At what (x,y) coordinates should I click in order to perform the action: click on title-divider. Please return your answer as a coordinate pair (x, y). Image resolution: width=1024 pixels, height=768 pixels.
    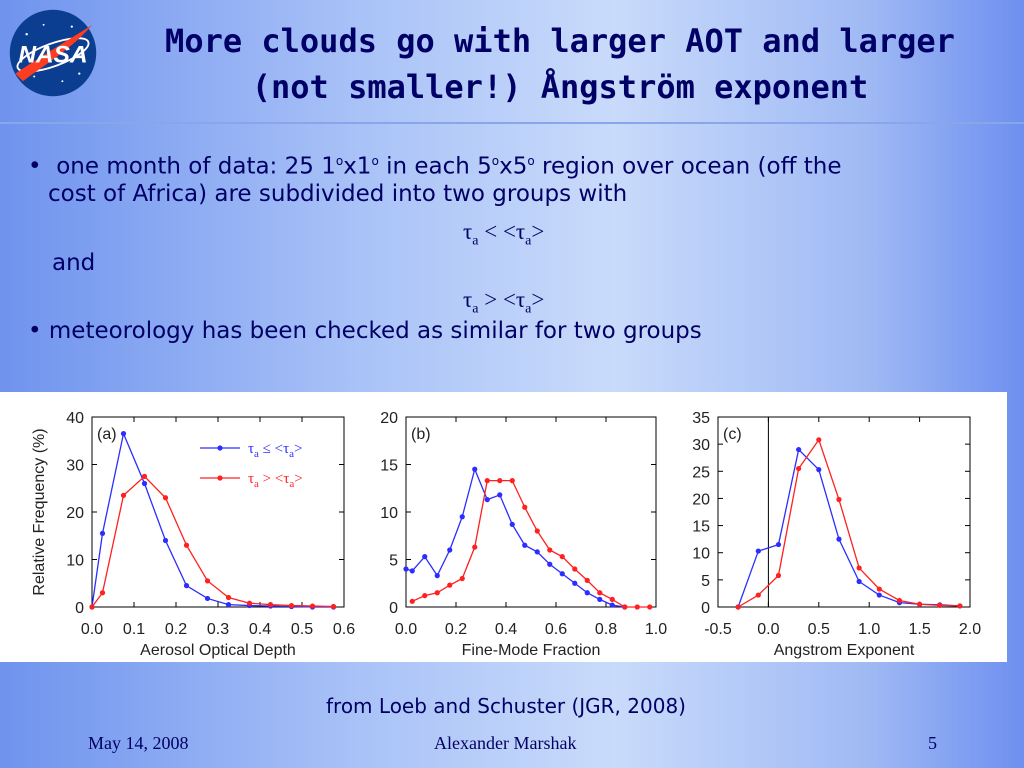
    Looking at the image, I should click on (512, 123).